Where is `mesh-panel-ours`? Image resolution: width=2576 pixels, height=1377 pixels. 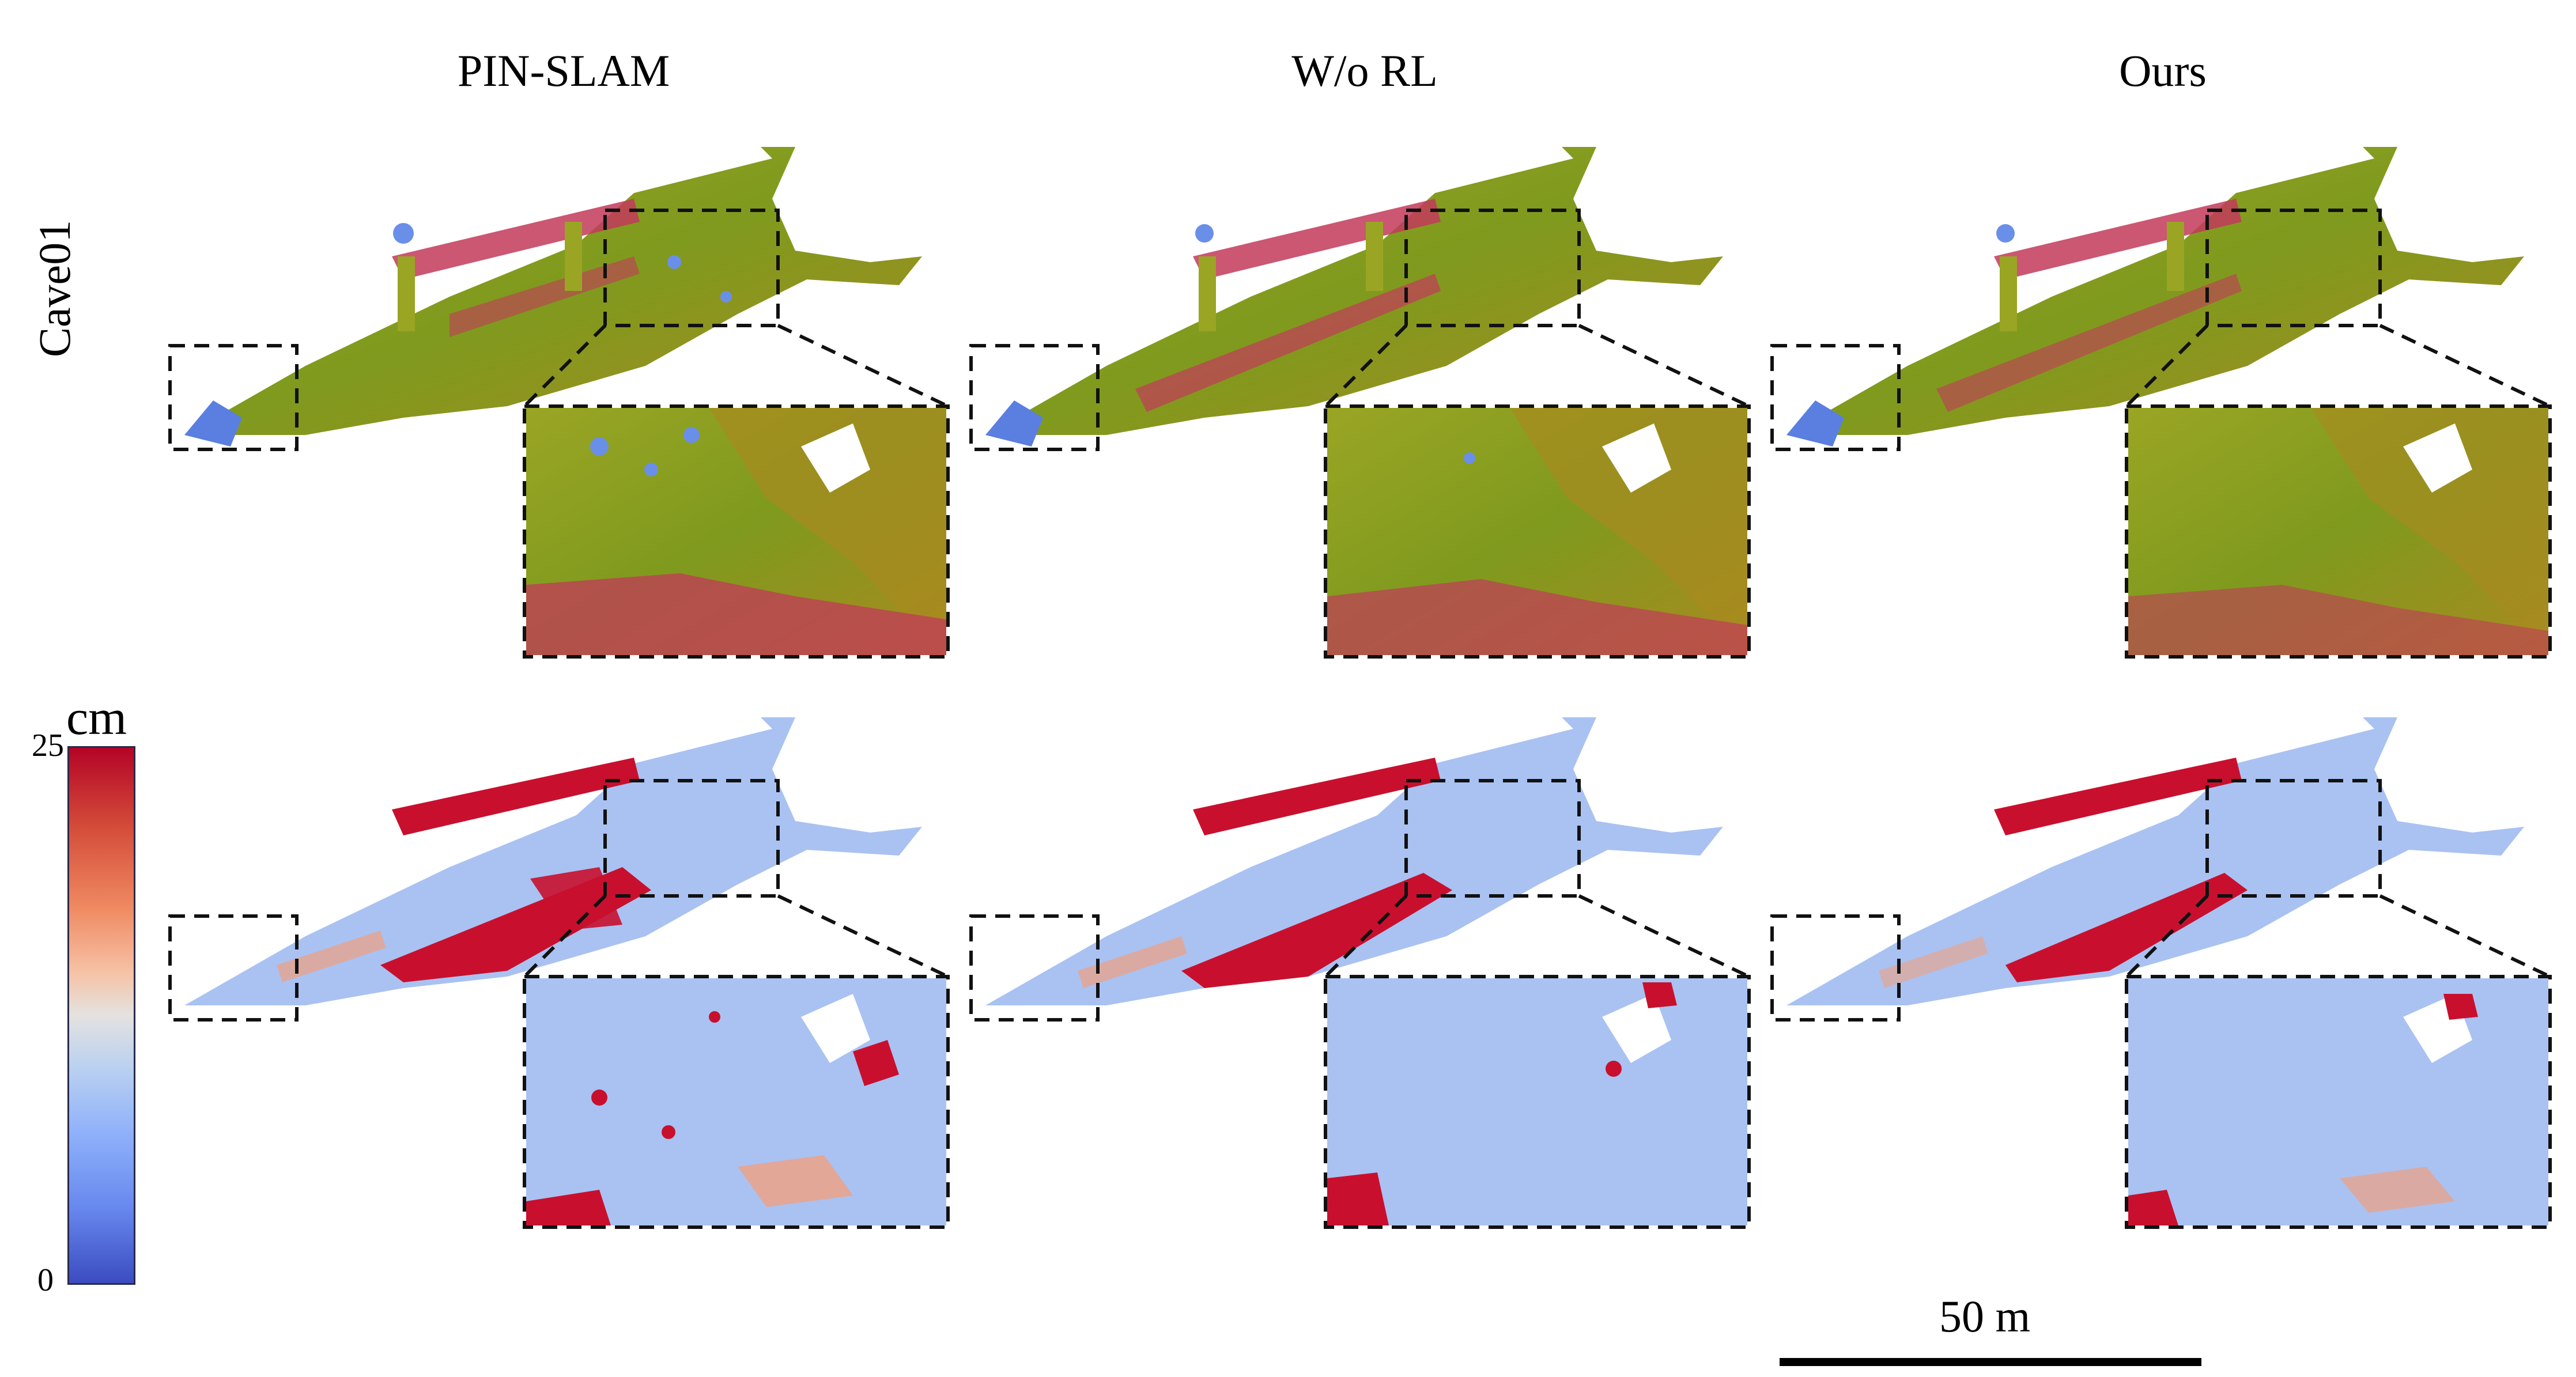 mesh-panel-ours is located at coordinates (2158, 393).